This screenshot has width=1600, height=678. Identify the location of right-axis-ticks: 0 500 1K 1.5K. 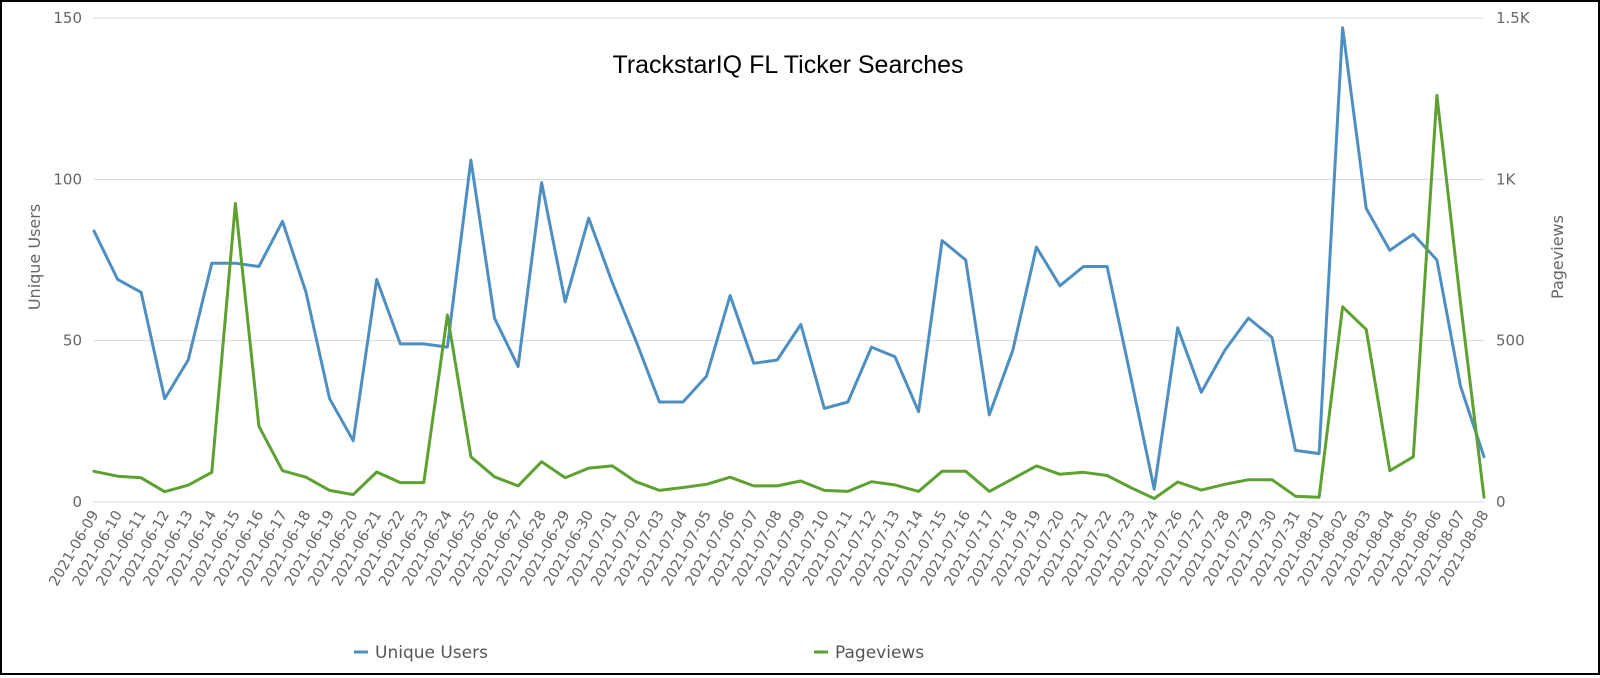
(1513, 260).